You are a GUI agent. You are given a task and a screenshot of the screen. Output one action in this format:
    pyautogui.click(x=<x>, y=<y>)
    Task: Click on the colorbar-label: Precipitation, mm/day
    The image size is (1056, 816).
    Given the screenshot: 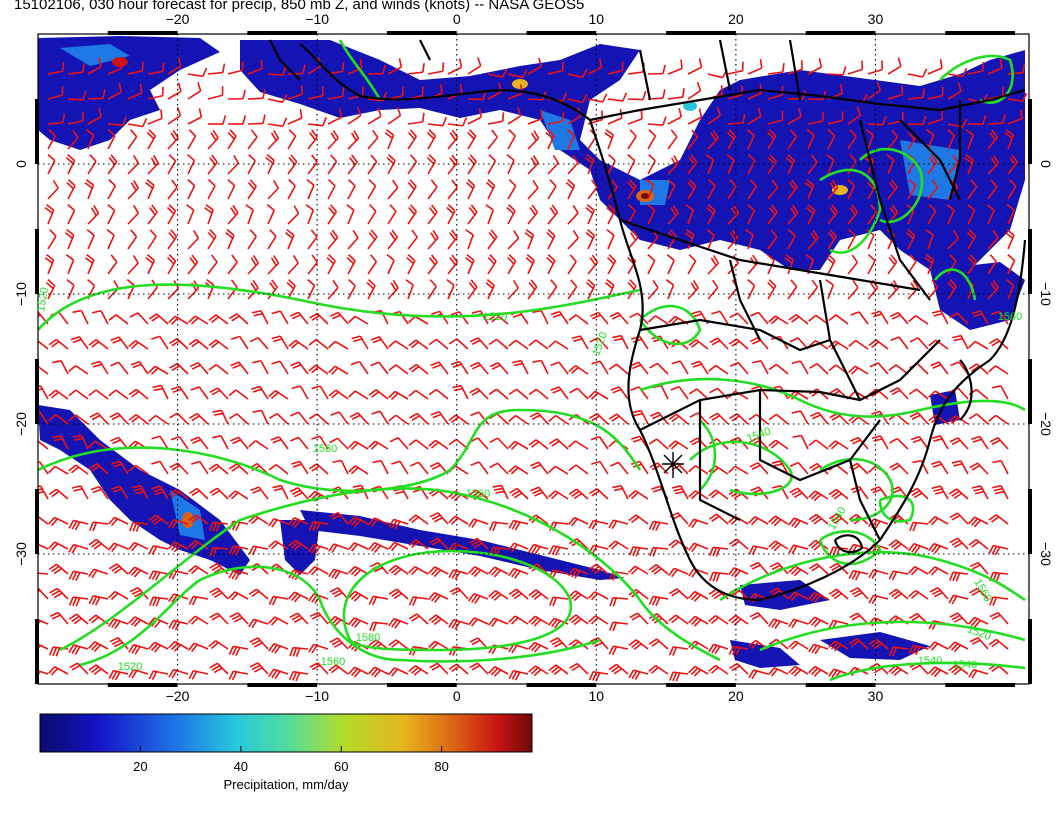 What is the action you would take?
    pyautogui.click(x=286, y=784)
    